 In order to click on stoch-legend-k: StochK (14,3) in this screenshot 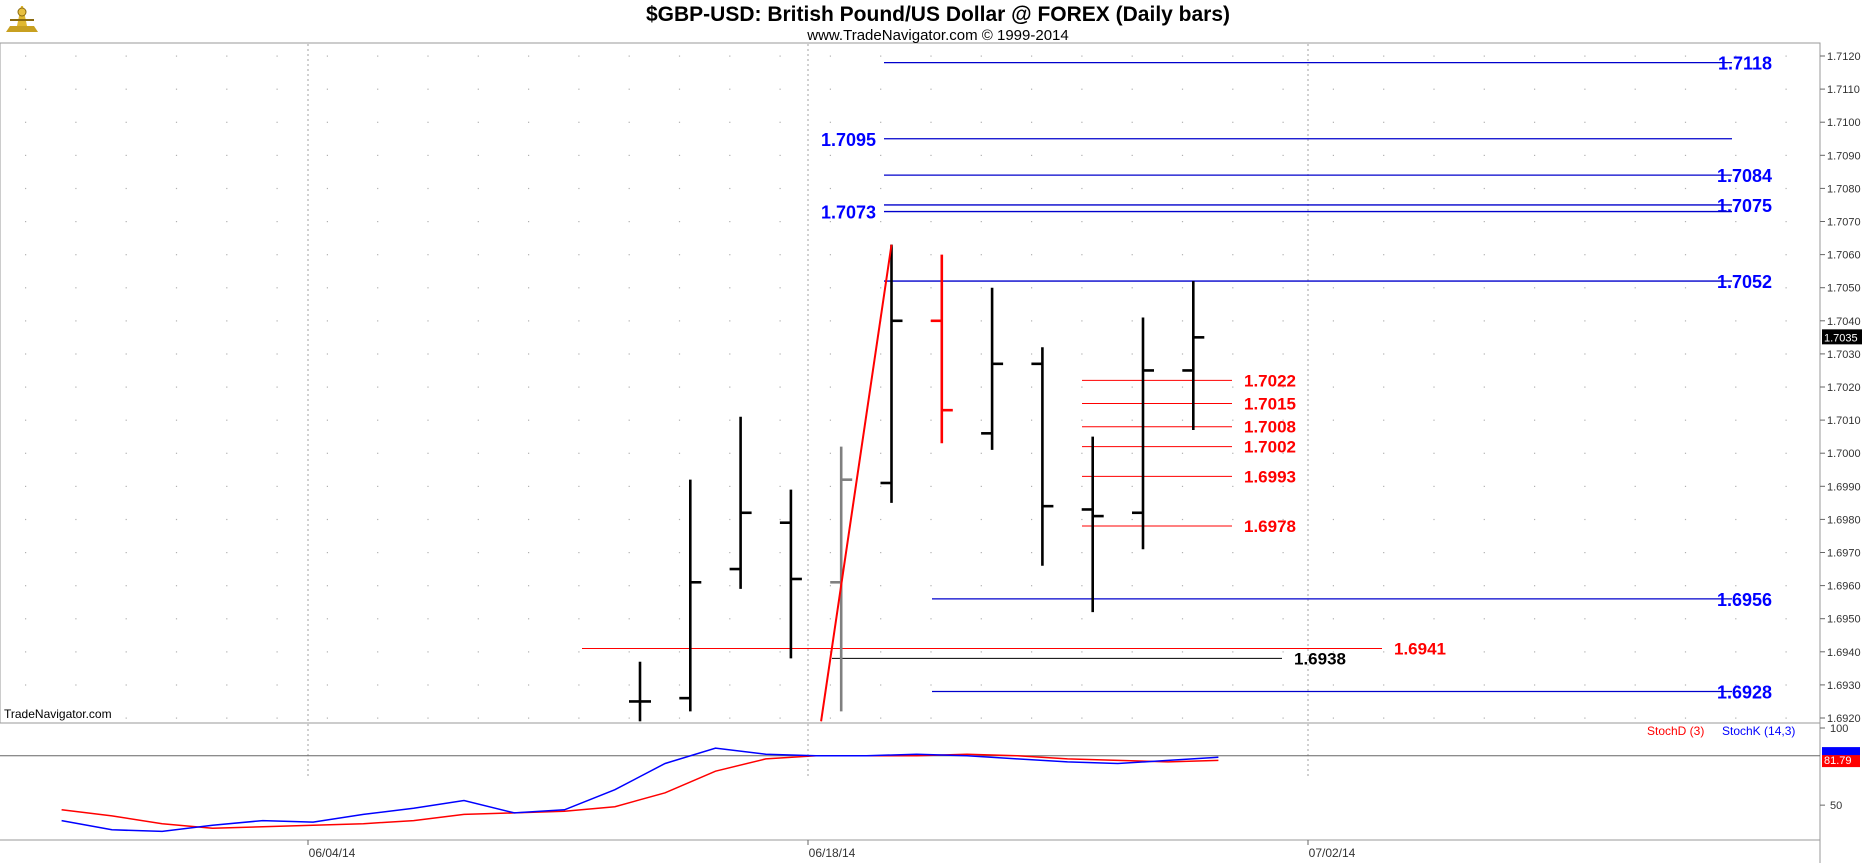, I will do `click(1758, 731)`.